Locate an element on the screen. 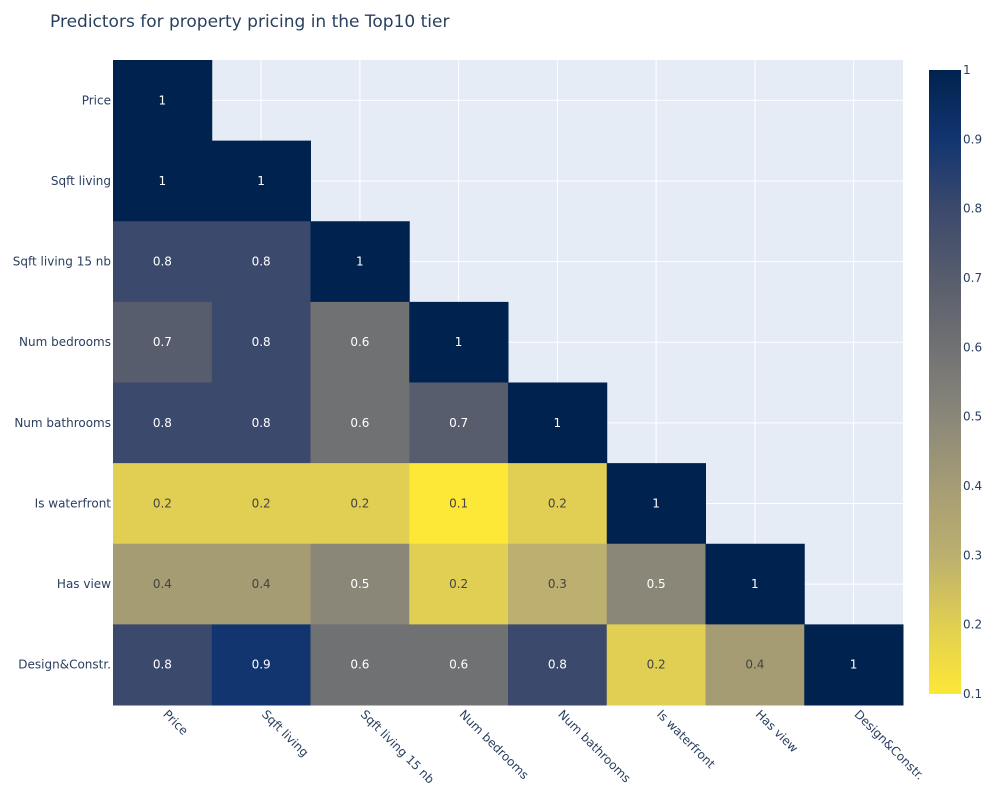 The image size is (1000, 800). y-tick-label: Is waterfront is located at coordinates (73, 503).